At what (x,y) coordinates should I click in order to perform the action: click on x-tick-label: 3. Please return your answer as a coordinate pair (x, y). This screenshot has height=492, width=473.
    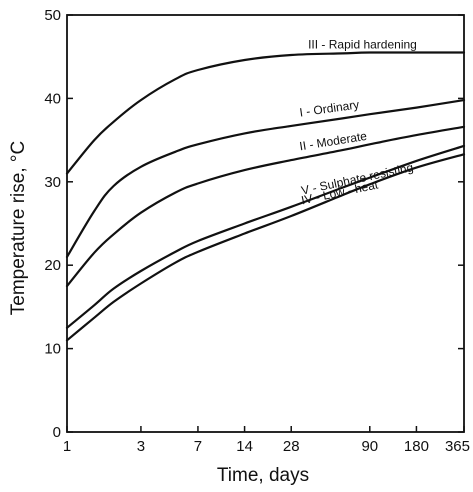
    Looking at the image, I should click on (141, 446).